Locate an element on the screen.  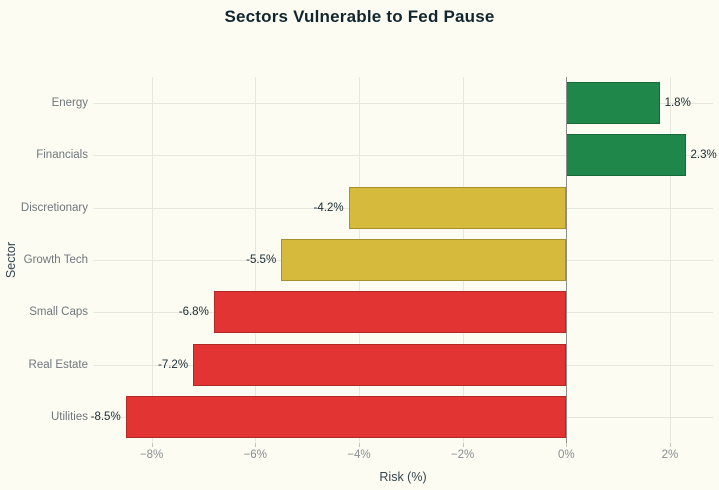
x-tick-label: 0% is located at coordinates (566, 455).